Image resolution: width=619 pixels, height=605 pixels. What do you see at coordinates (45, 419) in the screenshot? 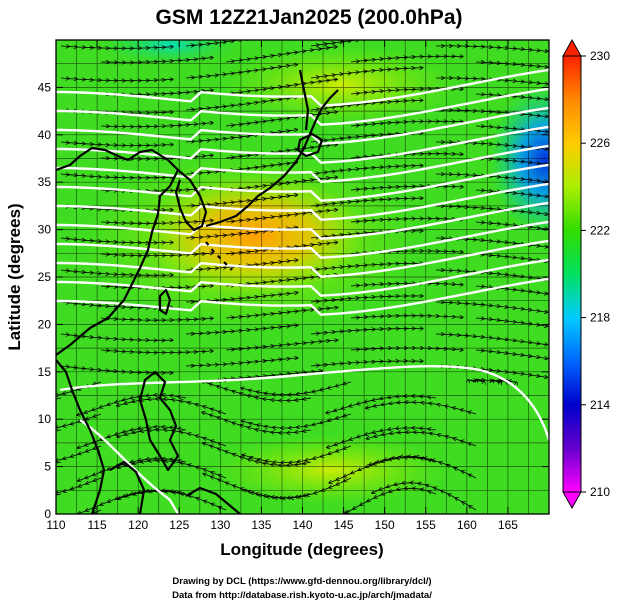
I see `y-tick-label: 10` at bounding box center [45, 419].